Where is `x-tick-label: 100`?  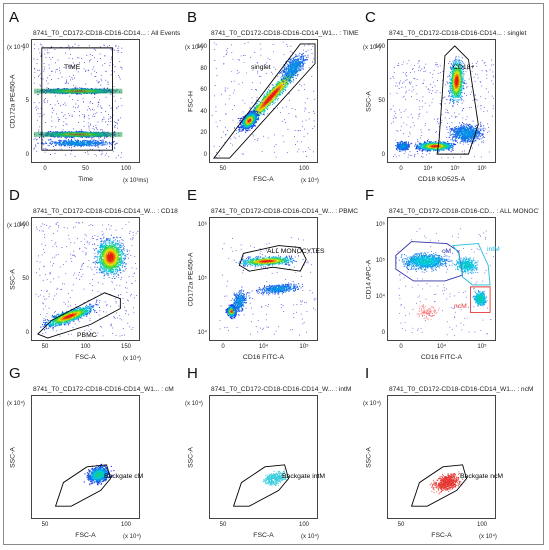 x-tick-label: 100 is located at coordinates (126, 169).